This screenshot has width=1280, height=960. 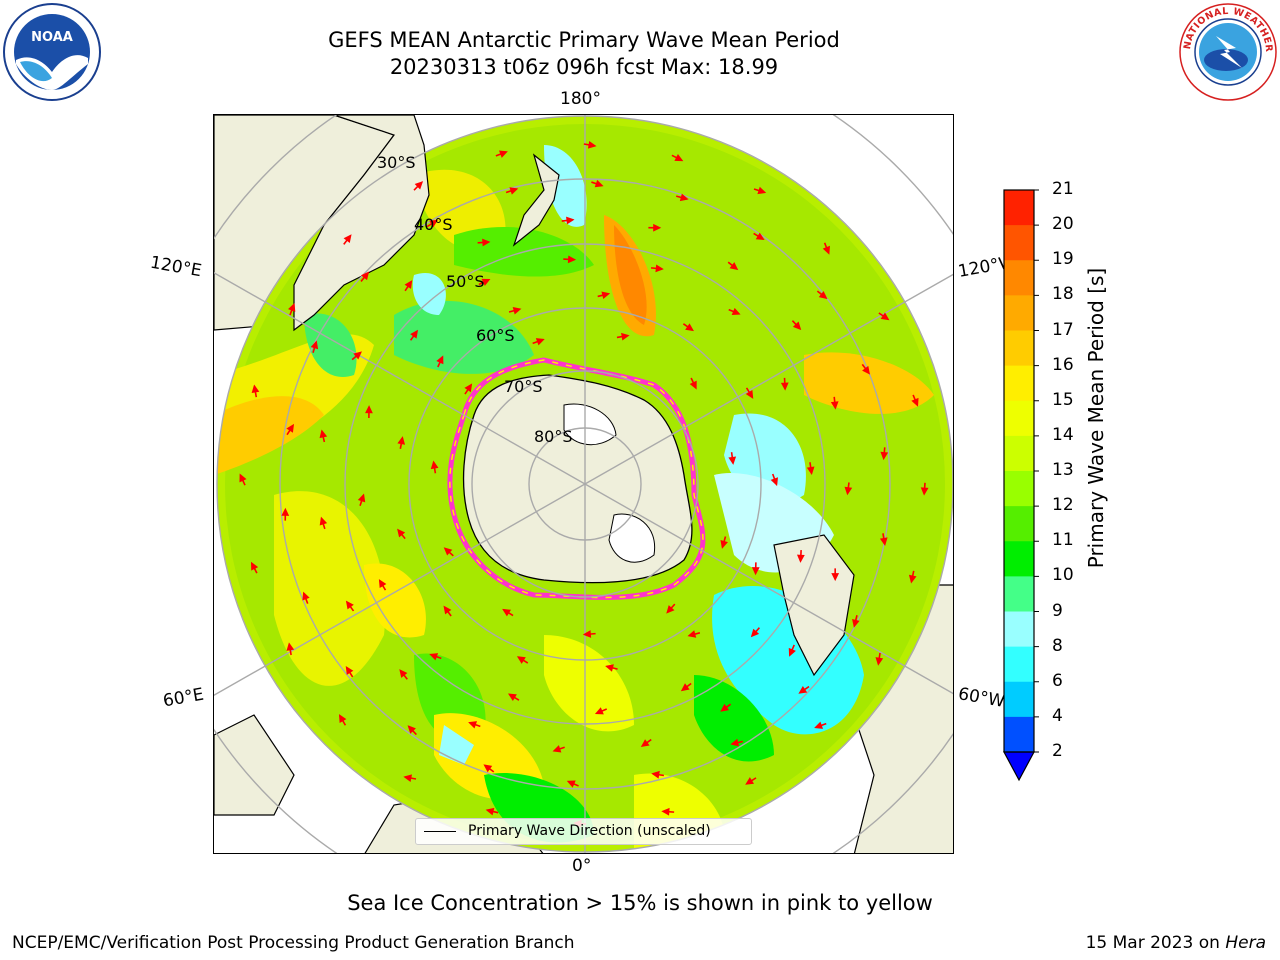 What do you see at coordinates (1096, 418) in the screenshot?
I see `colorbar-label: Primary Wave Mean Period [s]` at bounding box center [1096, 418].